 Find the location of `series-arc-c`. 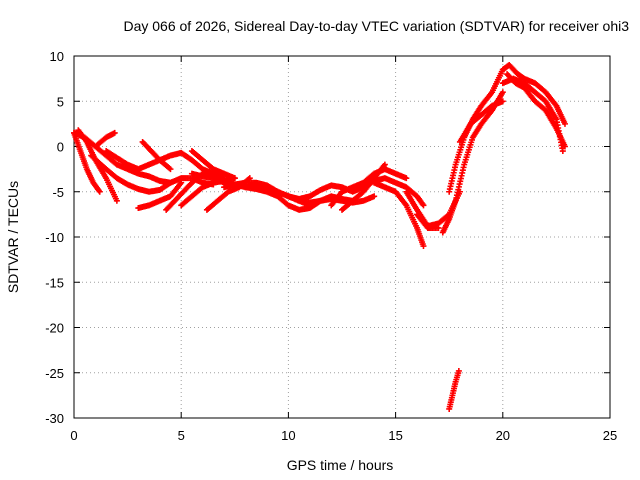

series-arc-c is located at coordinates (122, 157).